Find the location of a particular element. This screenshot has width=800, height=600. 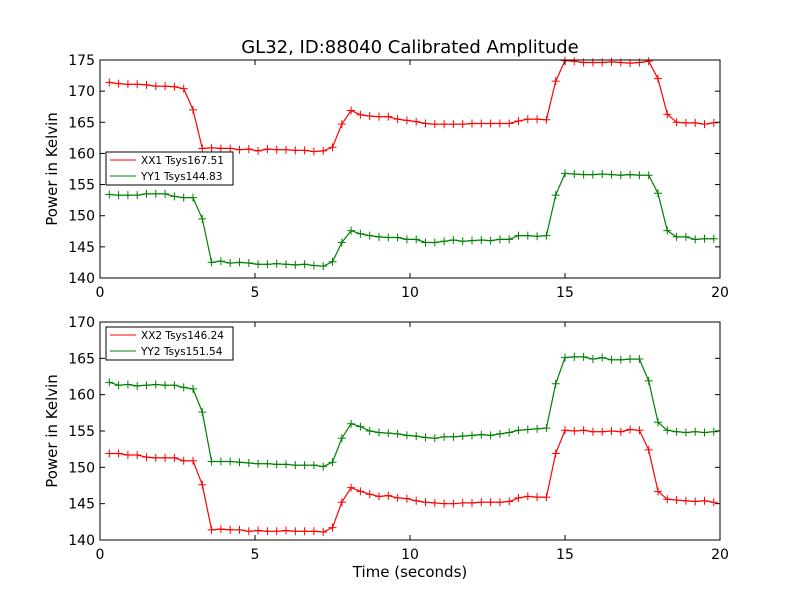

top-x-tick-label: 10 is located at coordinates (410, 293).